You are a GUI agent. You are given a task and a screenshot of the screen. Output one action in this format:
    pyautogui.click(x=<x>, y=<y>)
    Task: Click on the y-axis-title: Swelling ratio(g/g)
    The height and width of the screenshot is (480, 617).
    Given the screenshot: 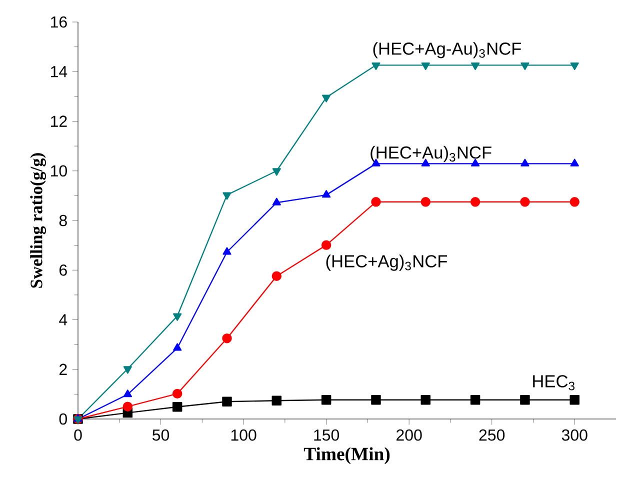 What is the action you would take?
    pyautogui.click(x=38, y=220)
    